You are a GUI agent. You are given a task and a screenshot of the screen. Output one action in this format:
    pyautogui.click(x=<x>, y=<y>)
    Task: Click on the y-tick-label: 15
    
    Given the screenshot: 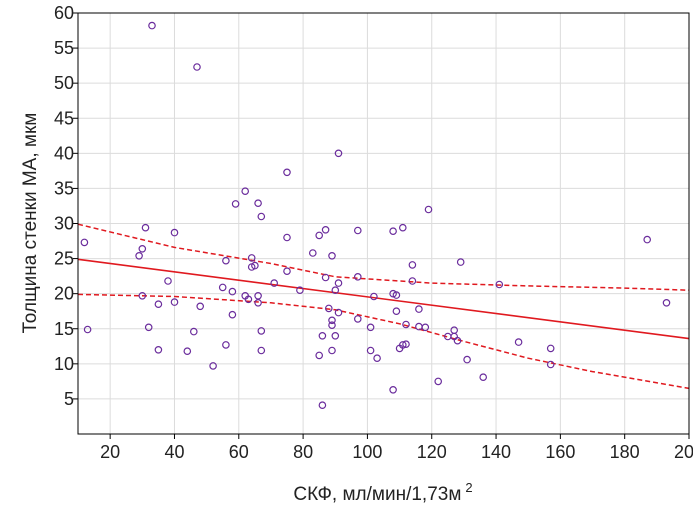 What is the action you would take?
    pyautogui.click(x=64, y=329)
    